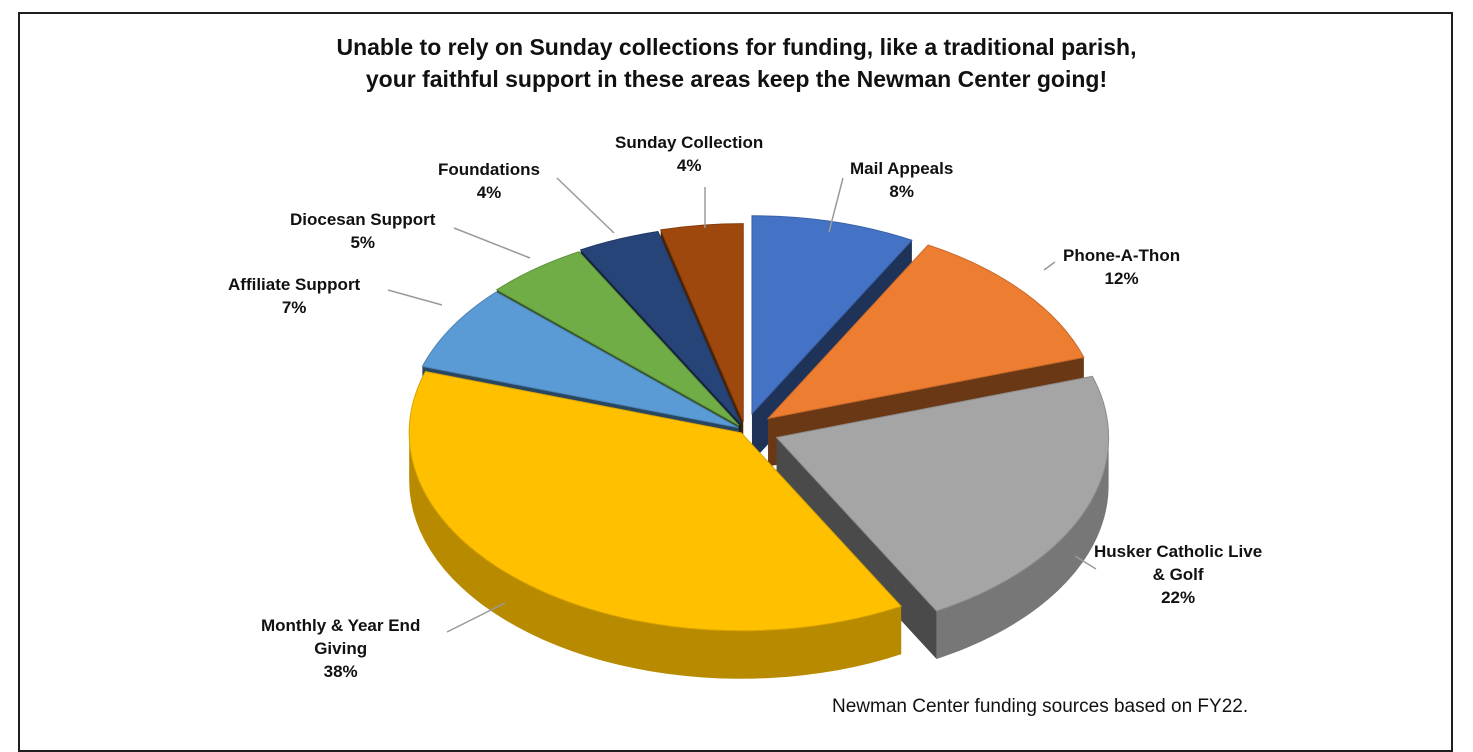 Image resolution: width=1473 pixels, height=752 pixels. I want to click on slice-label-husker-catholic: Husker Catholic Live & Golf 22%, so click(1178, 574).